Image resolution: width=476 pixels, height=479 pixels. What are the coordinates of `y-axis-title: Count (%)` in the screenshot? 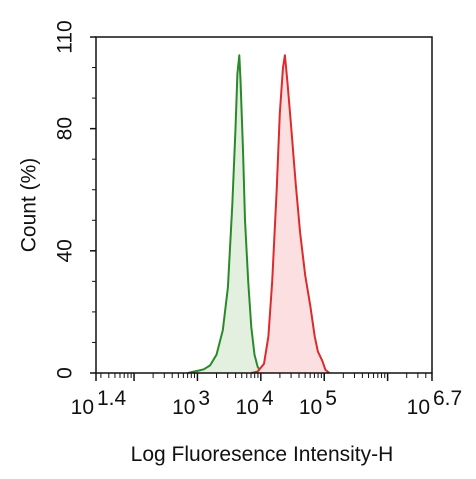 It's located at (29, 205).